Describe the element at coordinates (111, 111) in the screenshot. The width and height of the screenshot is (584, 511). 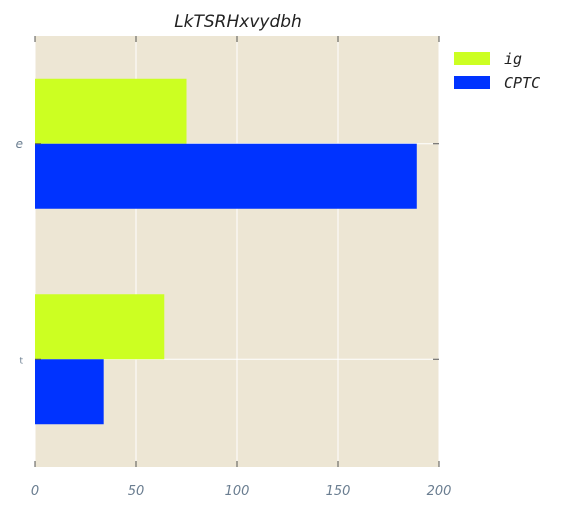
I see `bar-ig-e` at that location.